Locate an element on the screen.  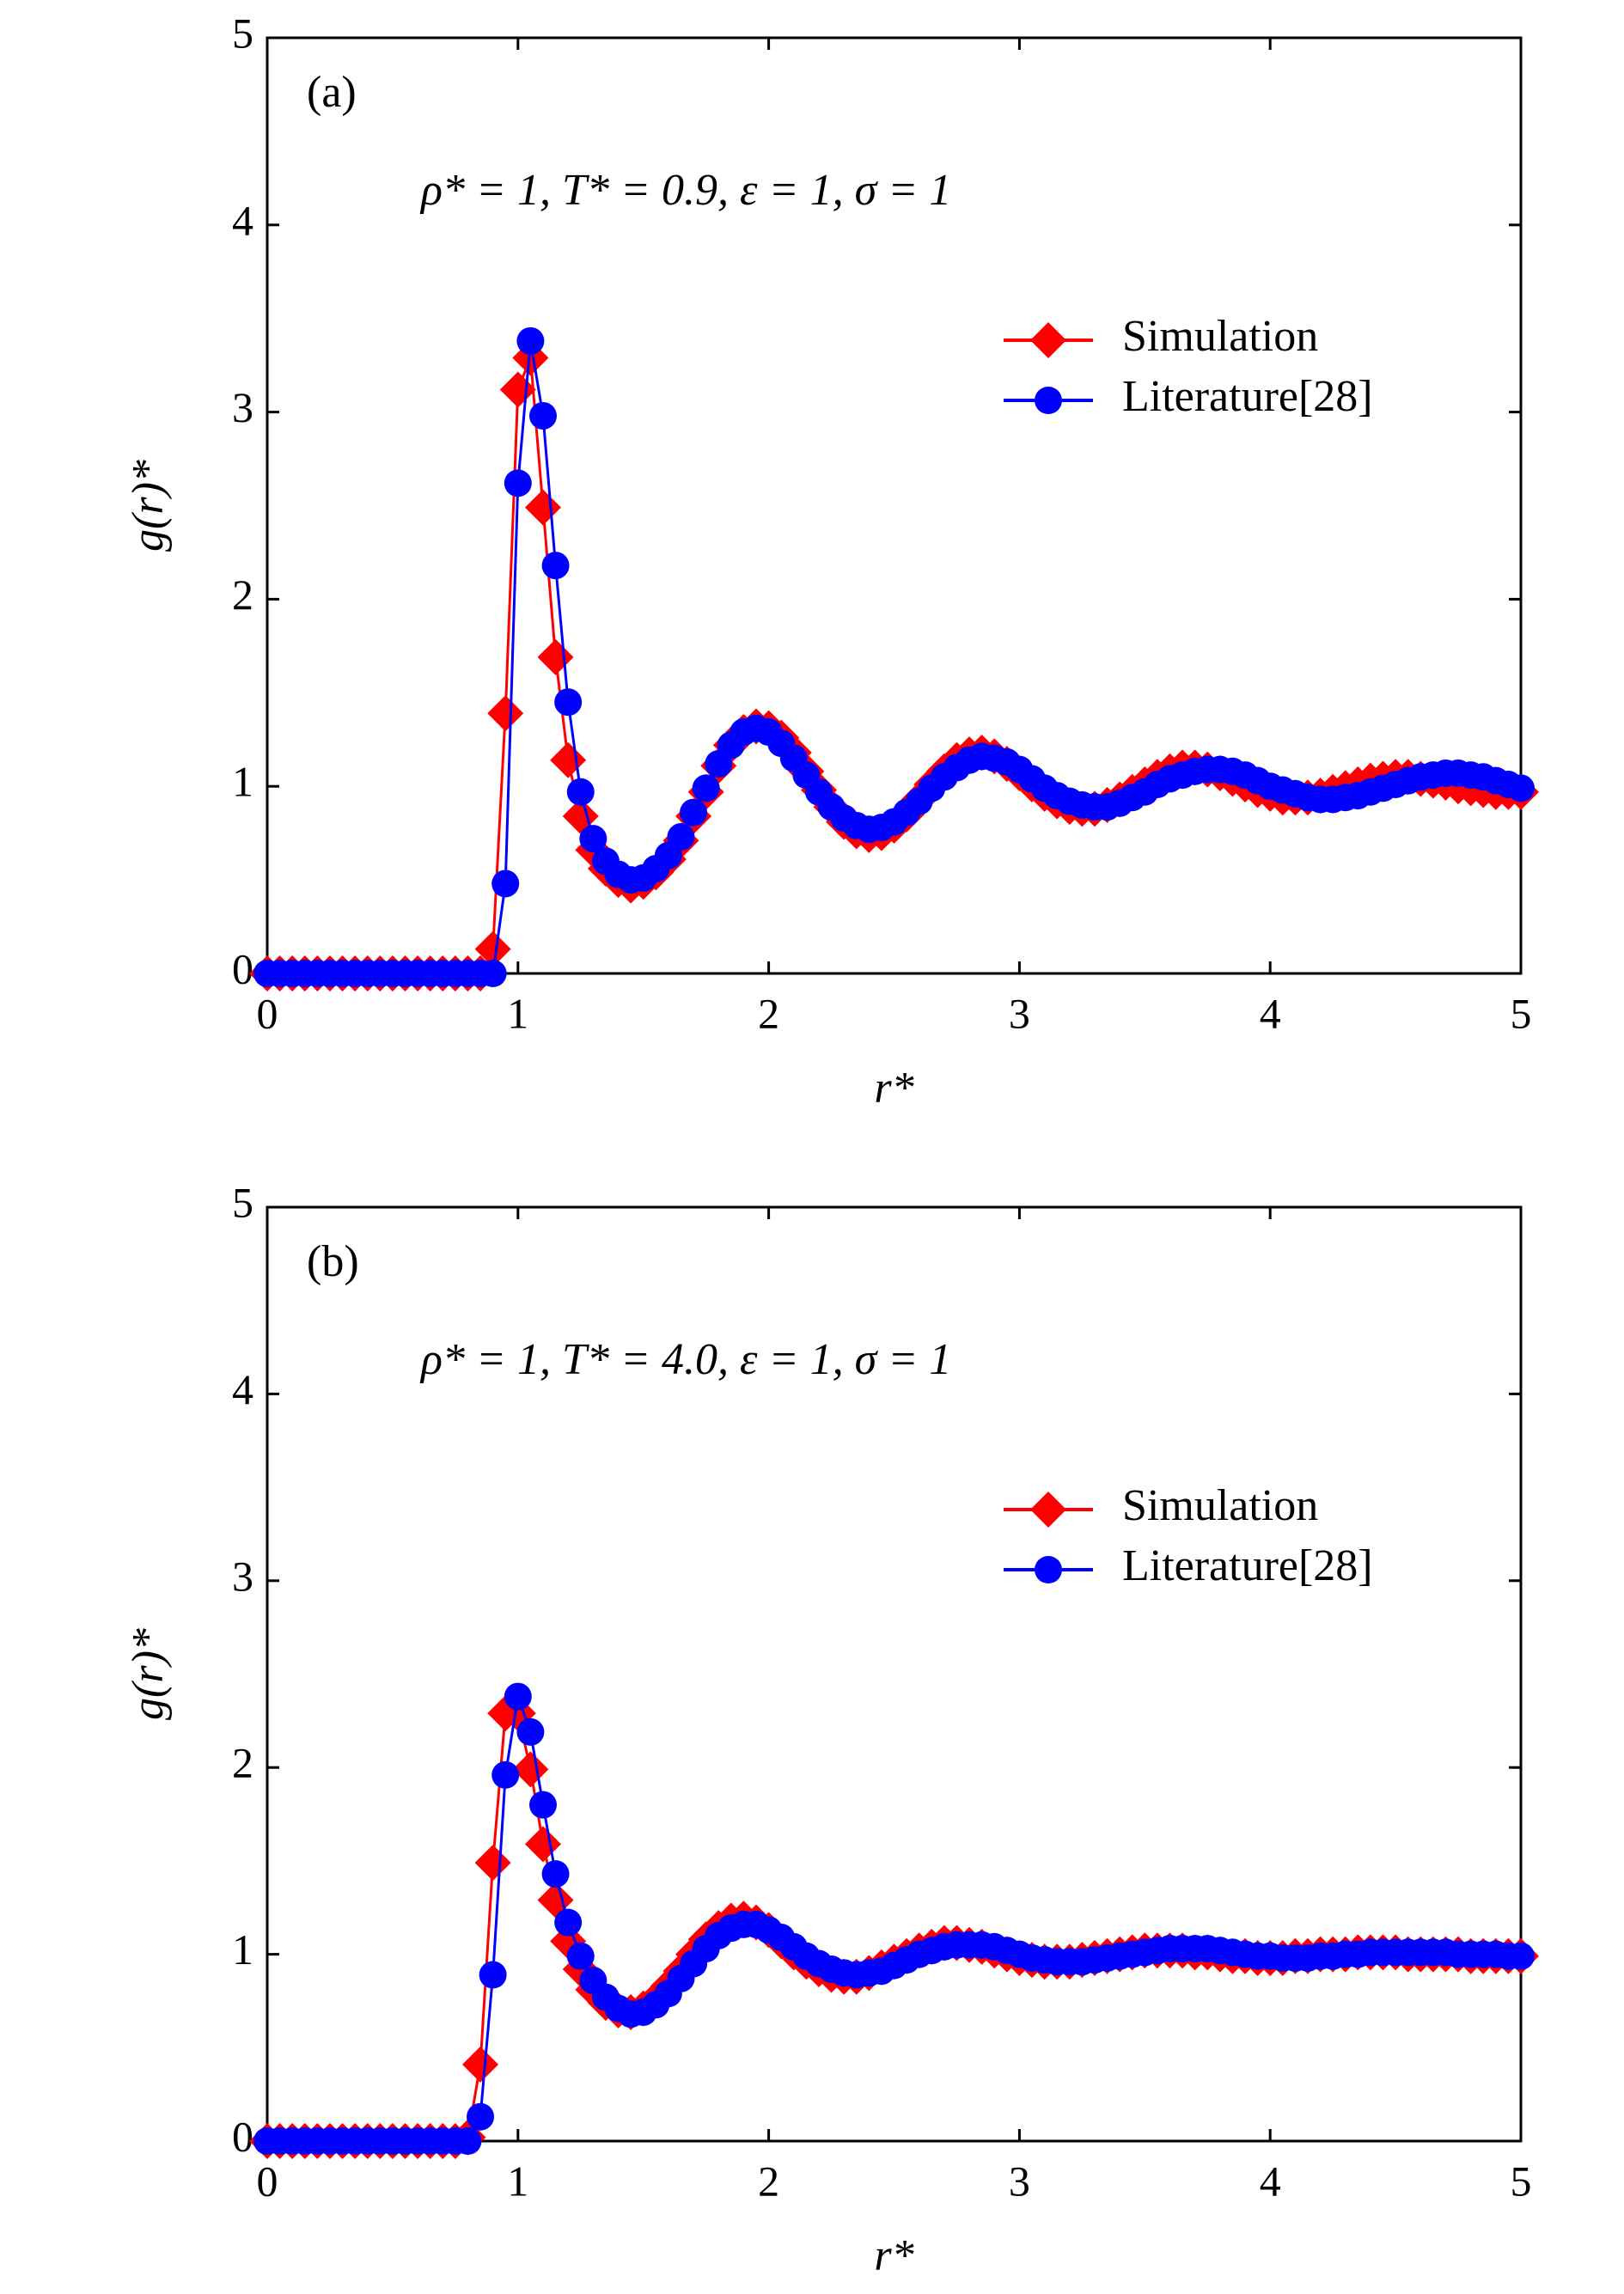
annotation: ρ* = 1, T* = 4.0, ε = 1, σ = 1 is located at coordinates (685, 1359).